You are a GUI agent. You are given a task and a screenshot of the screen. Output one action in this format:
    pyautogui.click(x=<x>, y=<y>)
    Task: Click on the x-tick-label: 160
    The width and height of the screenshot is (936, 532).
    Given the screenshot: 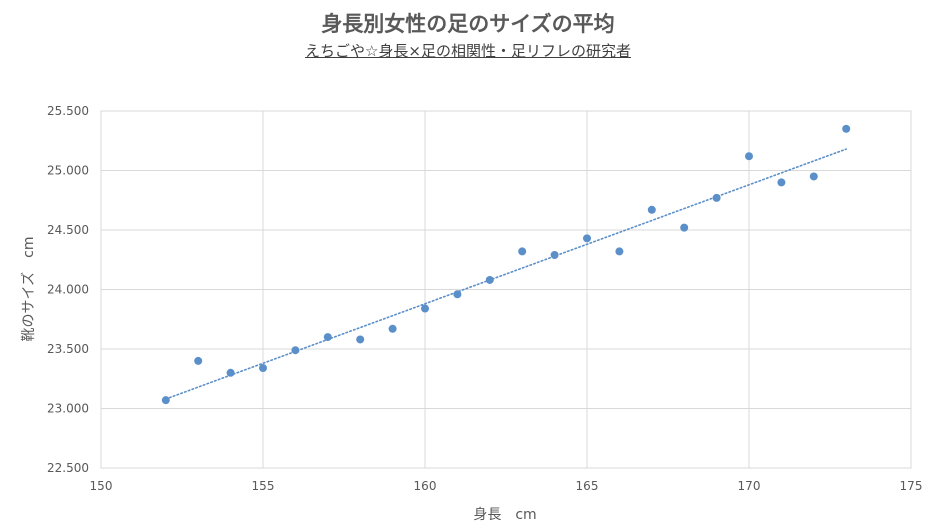 What is the action you would take?
    pyautogui.click(x=425, y=486)
    